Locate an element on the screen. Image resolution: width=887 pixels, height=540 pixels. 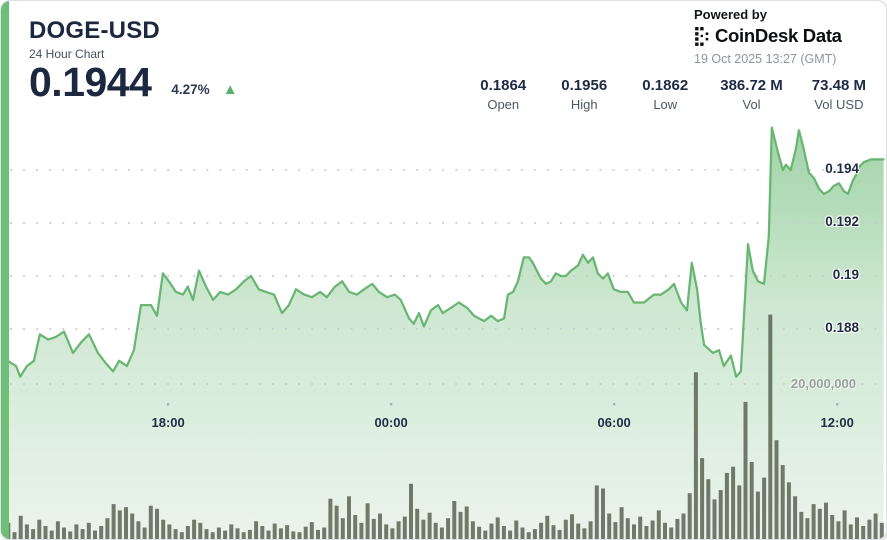
coindesk-data-logo: CoinDesk Data is located at coordinates (779, 36).